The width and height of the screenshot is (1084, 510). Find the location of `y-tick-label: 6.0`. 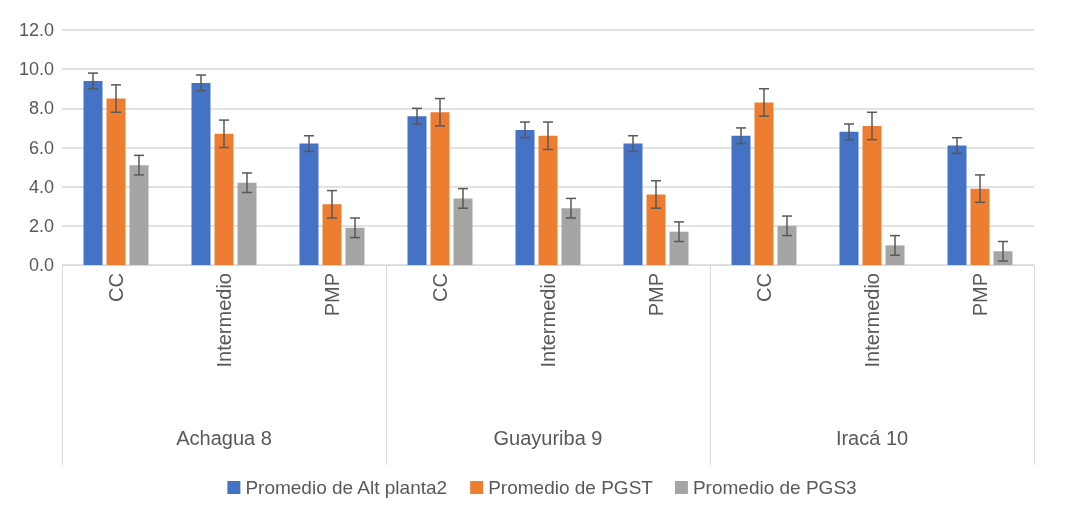

y-tick-label: 6.0 is located at coordinates (41, 147).